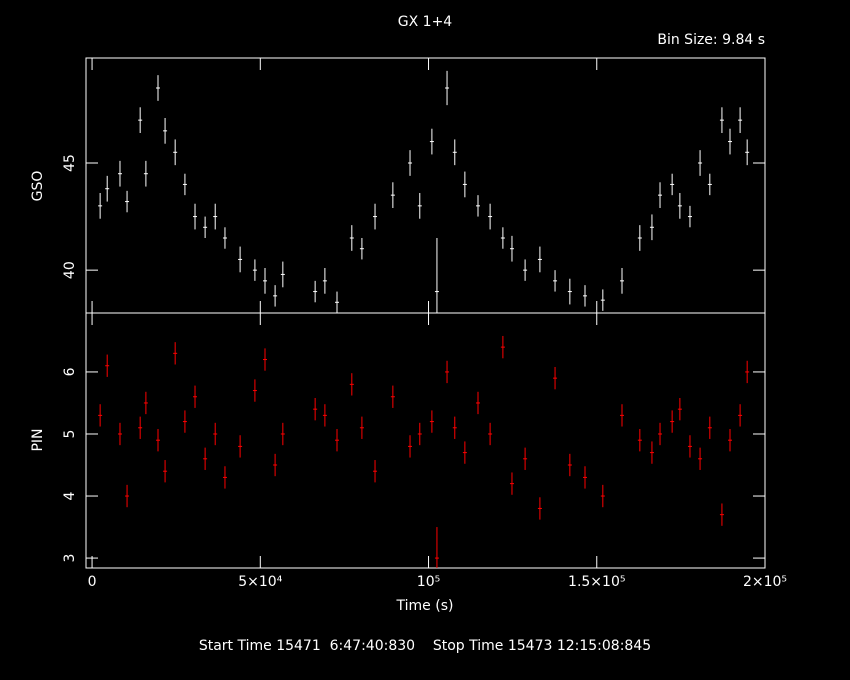 The image size is (850, 680). What do you see at coordinates (38, 186) in the screenshot?
I see `y-axis-title: GSO` at bounding box center [38, 186].